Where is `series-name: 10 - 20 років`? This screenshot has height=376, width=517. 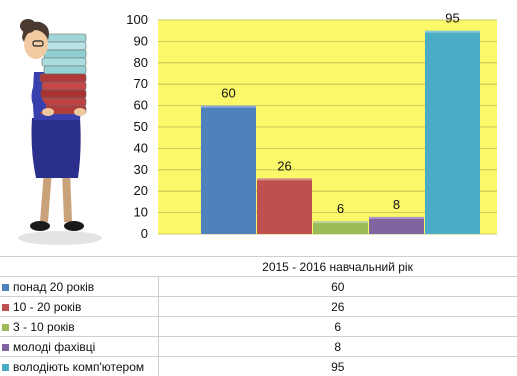
series-name: 10 - 20 років is located at coordinates (47, 307).